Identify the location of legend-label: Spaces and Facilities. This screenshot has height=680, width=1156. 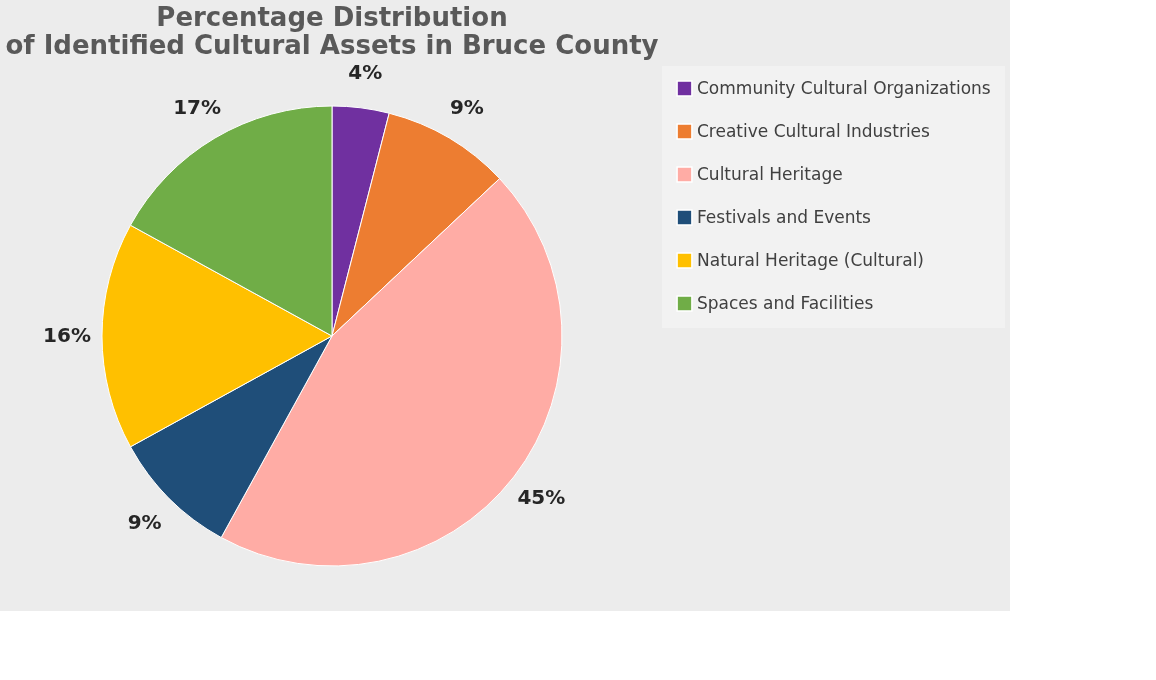
(785, 302).